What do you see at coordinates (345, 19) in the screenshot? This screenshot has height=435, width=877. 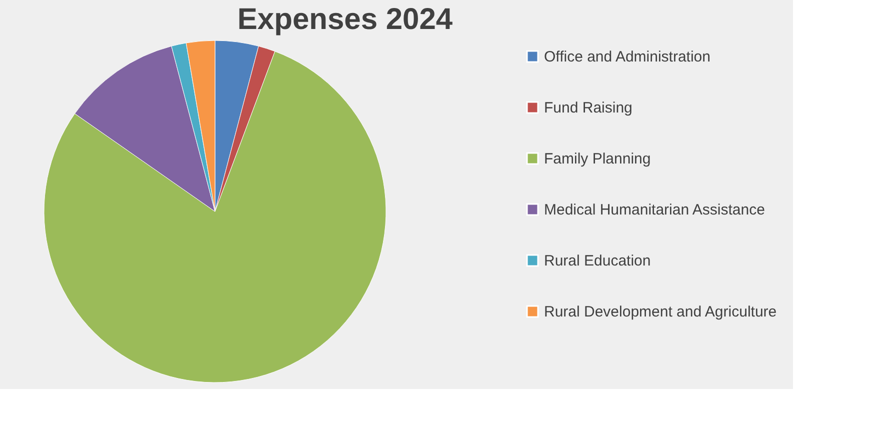 I see `chart-title: Expenses 2024` at bounding box center [345, 19].